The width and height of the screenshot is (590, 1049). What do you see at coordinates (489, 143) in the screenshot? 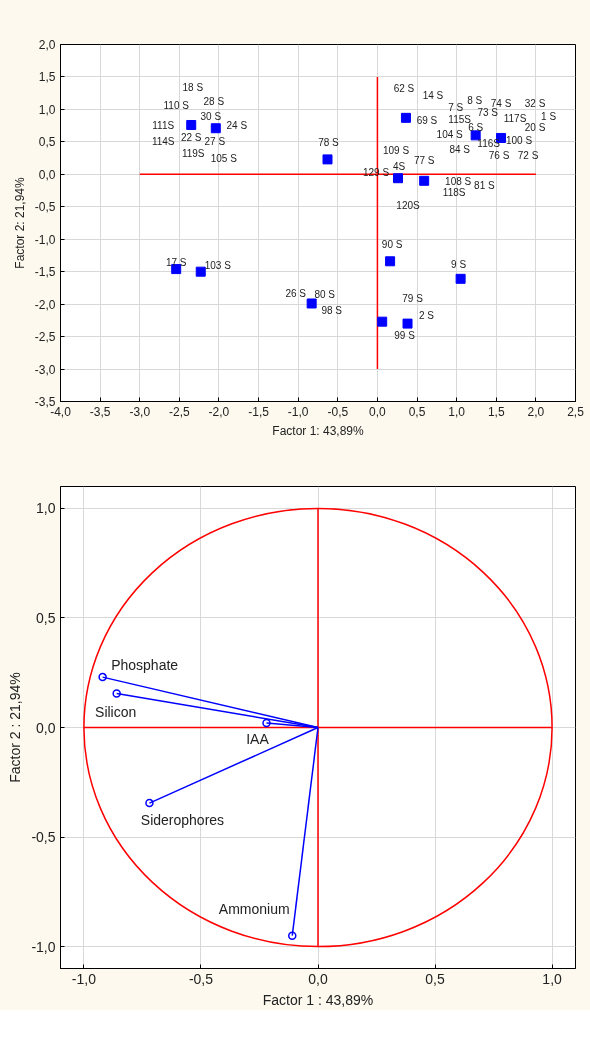
I see `annotation: 116S` at bounding box center [489, 143].